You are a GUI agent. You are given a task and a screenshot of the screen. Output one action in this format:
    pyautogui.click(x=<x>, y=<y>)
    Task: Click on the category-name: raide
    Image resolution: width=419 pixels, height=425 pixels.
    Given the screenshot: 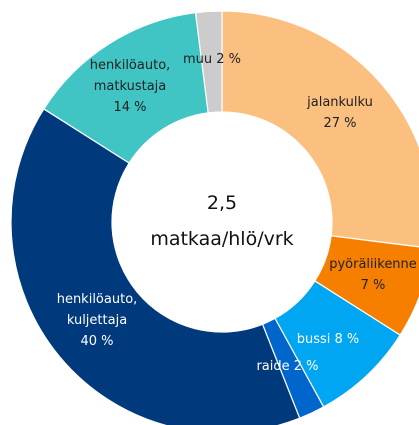 What is the action you would take?
    pyautogui.click(x=273, y=366)
    